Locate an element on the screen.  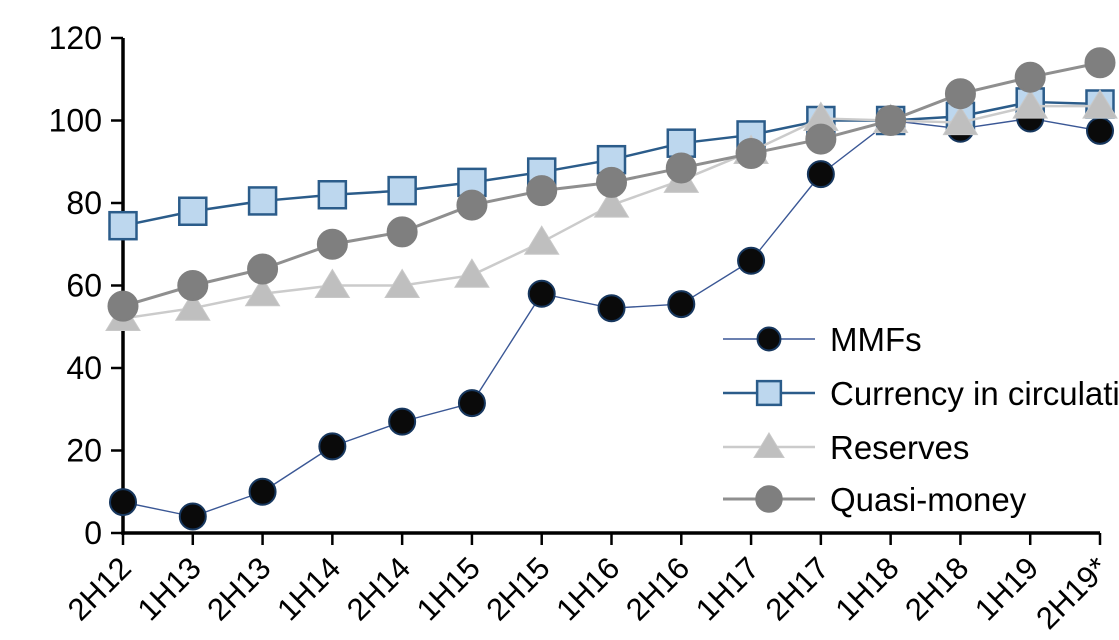
x-tick-label: 2H19* is located at coordinates (1072, 593).